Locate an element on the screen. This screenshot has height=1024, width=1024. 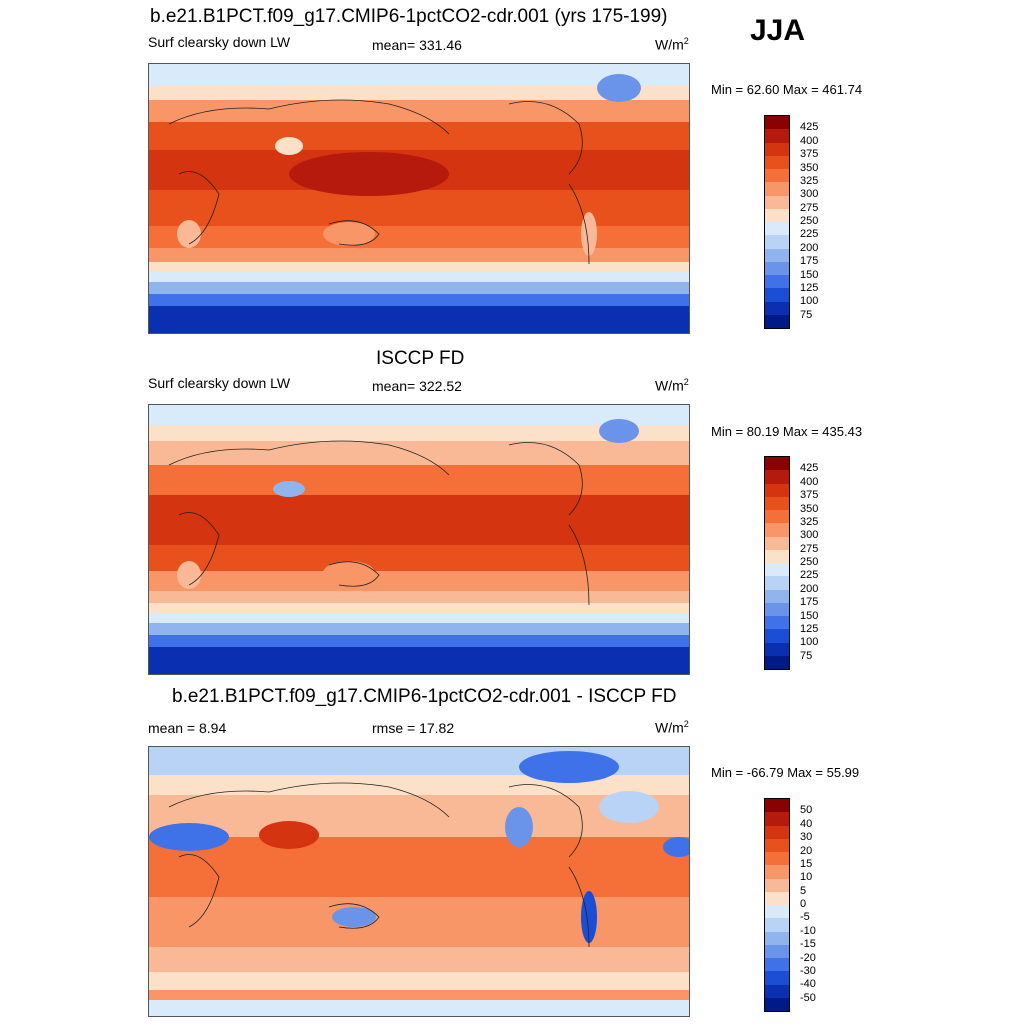
colorbar-label: 30 is located at coordinates (806, 837).